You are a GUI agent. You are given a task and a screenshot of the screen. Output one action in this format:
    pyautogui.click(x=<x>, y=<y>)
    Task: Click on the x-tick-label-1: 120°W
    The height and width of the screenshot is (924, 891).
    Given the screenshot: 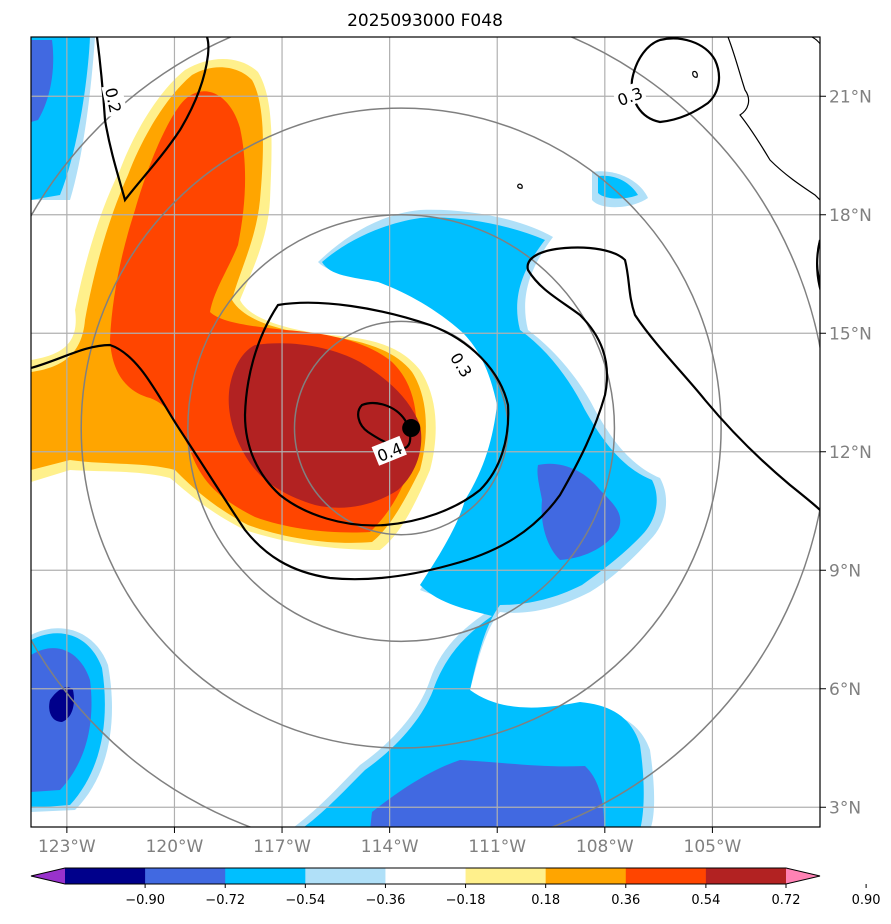 What is the action you would take?
    pyautogui.click(x=175, y=847)
    